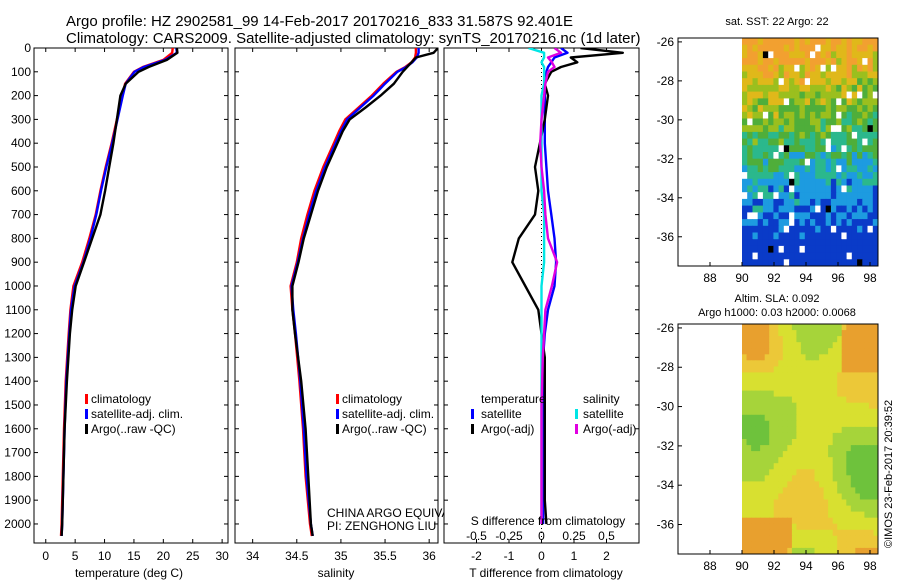 The width and height of the screenshot is (900, 580). Describe the element at coordinates (666, 446) in the screenshot. I see `map-y-tick-label: -32` at that location.